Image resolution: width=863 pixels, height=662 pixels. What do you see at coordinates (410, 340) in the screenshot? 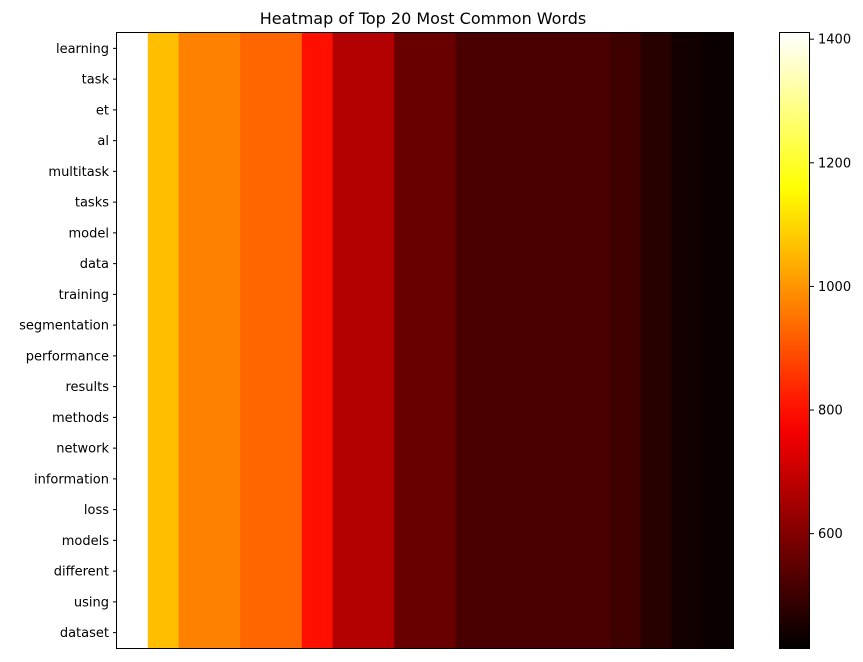
I see `heatmap-cell-segmentation` at bounding box center [410, 340].